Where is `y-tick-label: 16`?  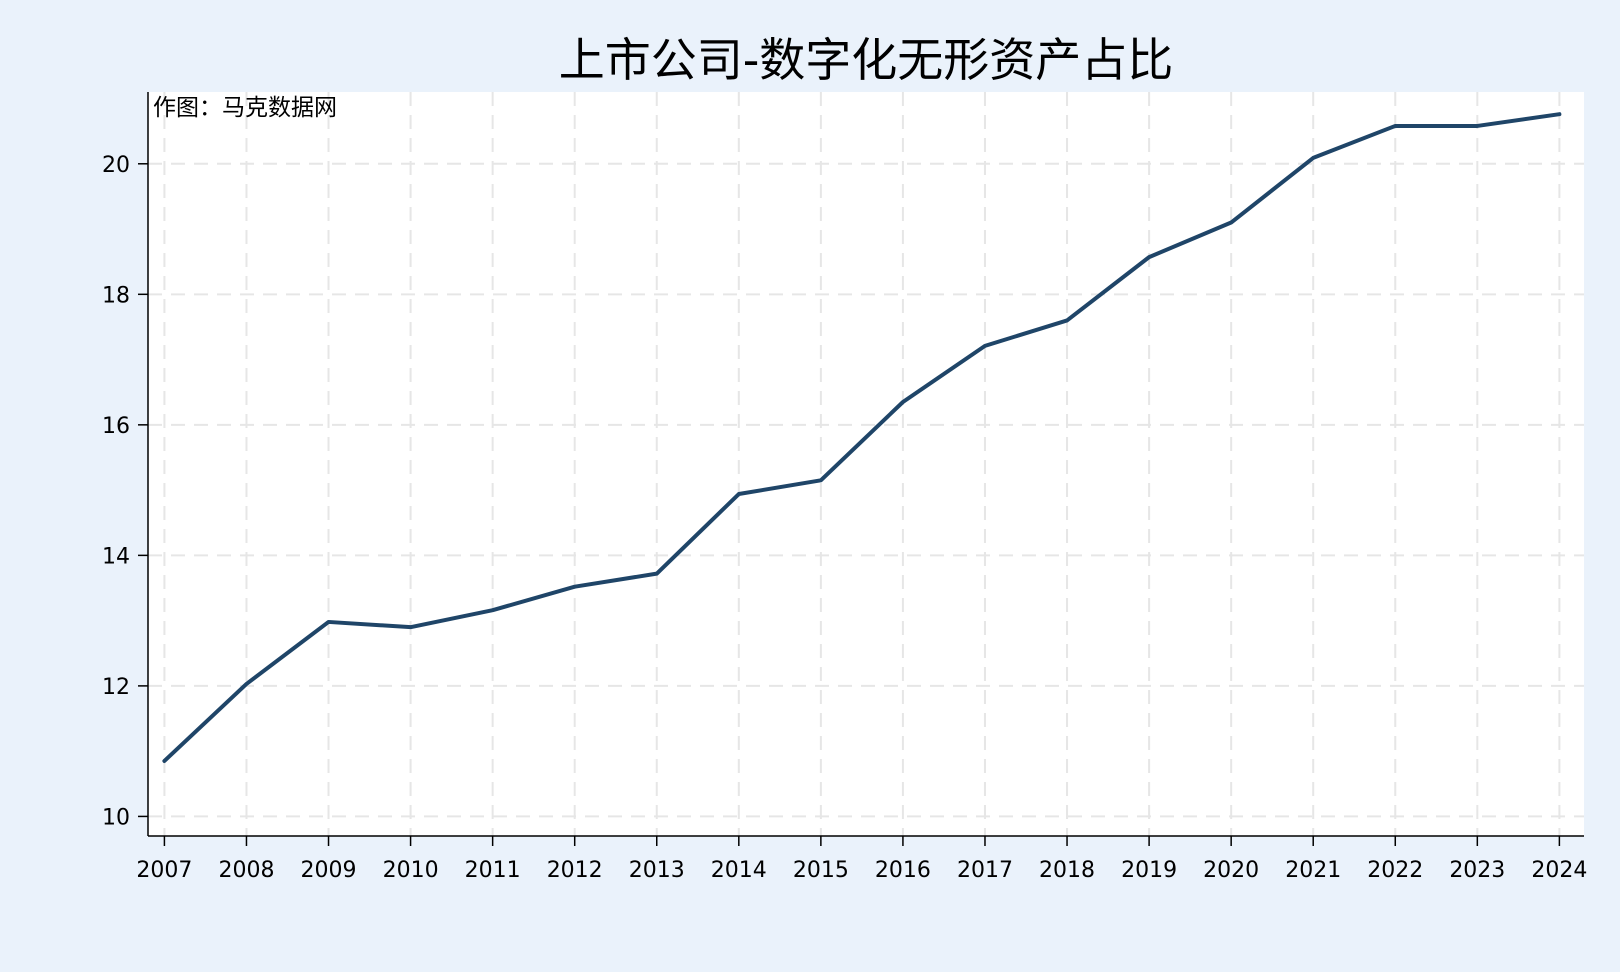 y-tick-label: 16 is located at coordinates (116, 426).